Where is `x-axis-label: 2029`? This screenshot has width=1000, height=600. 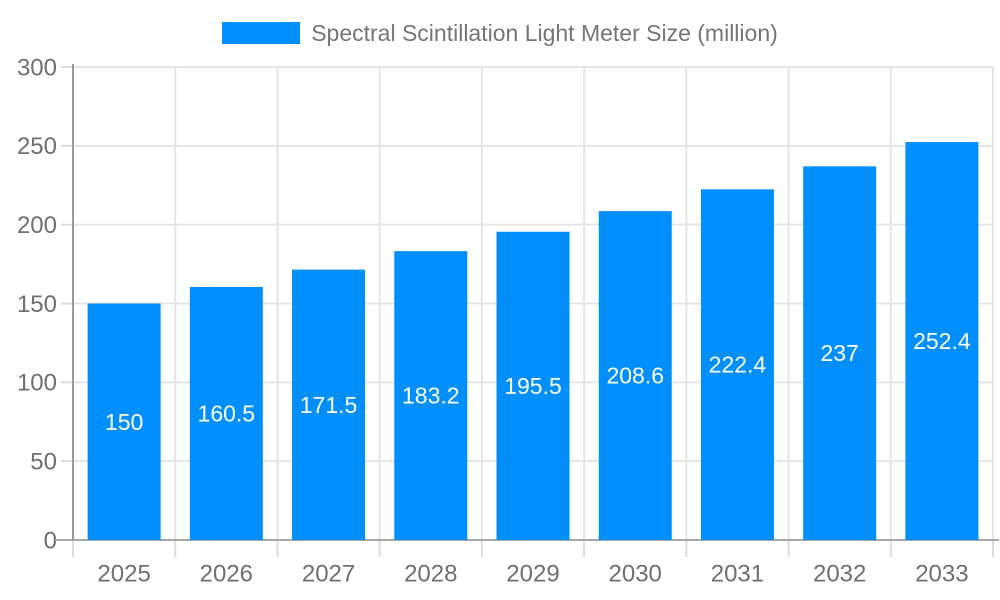 x-axis-label: 2029 is located at coordinates (532, 573).